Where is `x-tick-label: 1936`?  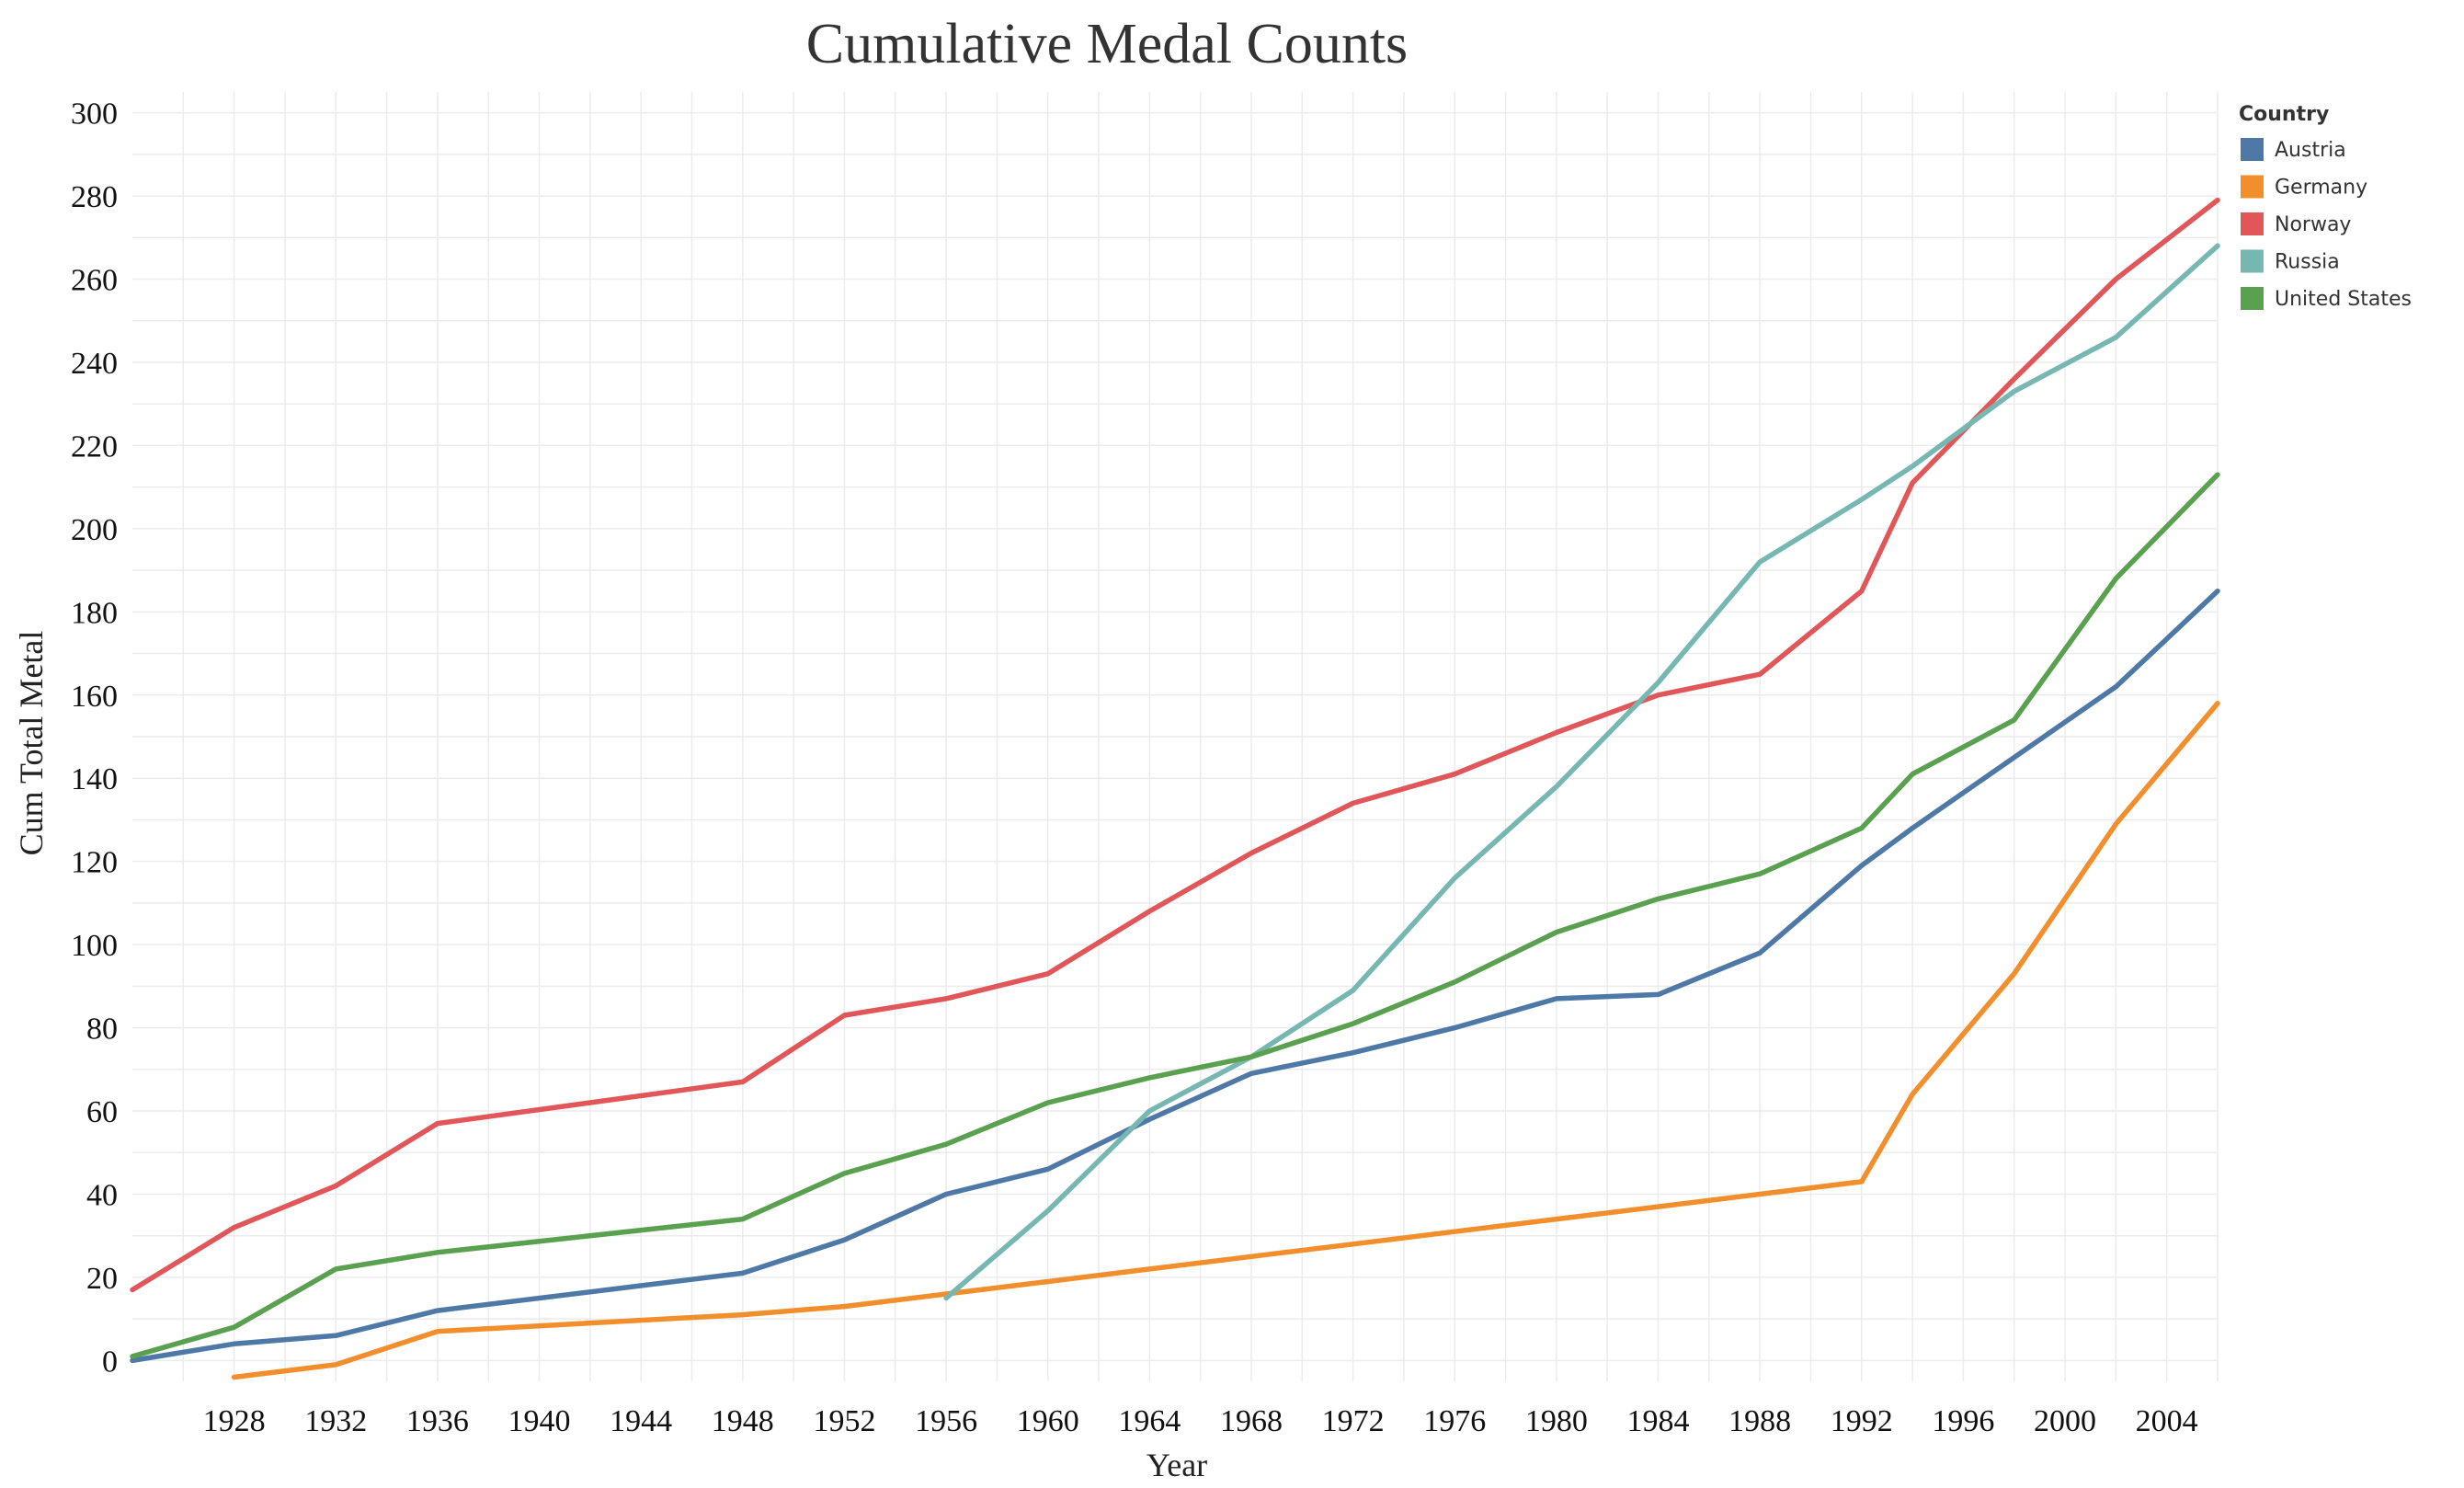 x-tick-label: 1936 is located at coordinates (437, 1421).